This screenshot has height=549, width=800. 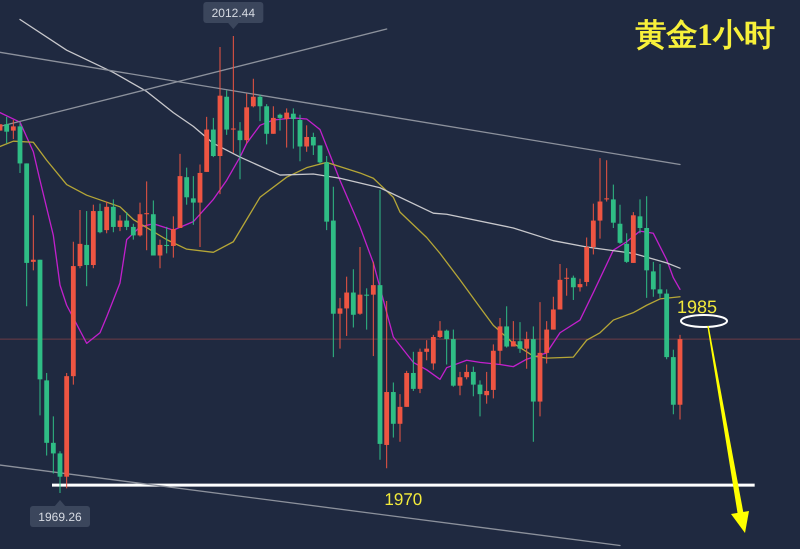 I want to click on chart-title: 黄金1小时, so click(x=705, y=34).